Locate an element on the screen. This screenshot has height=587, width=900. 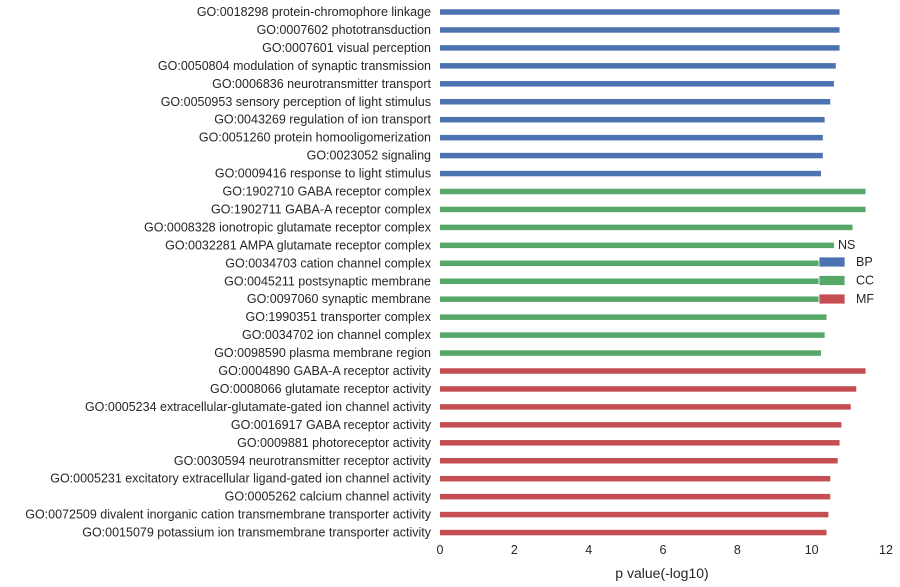
category-label: GO:1990351 transporter complex is located at coordinates (338, 317).